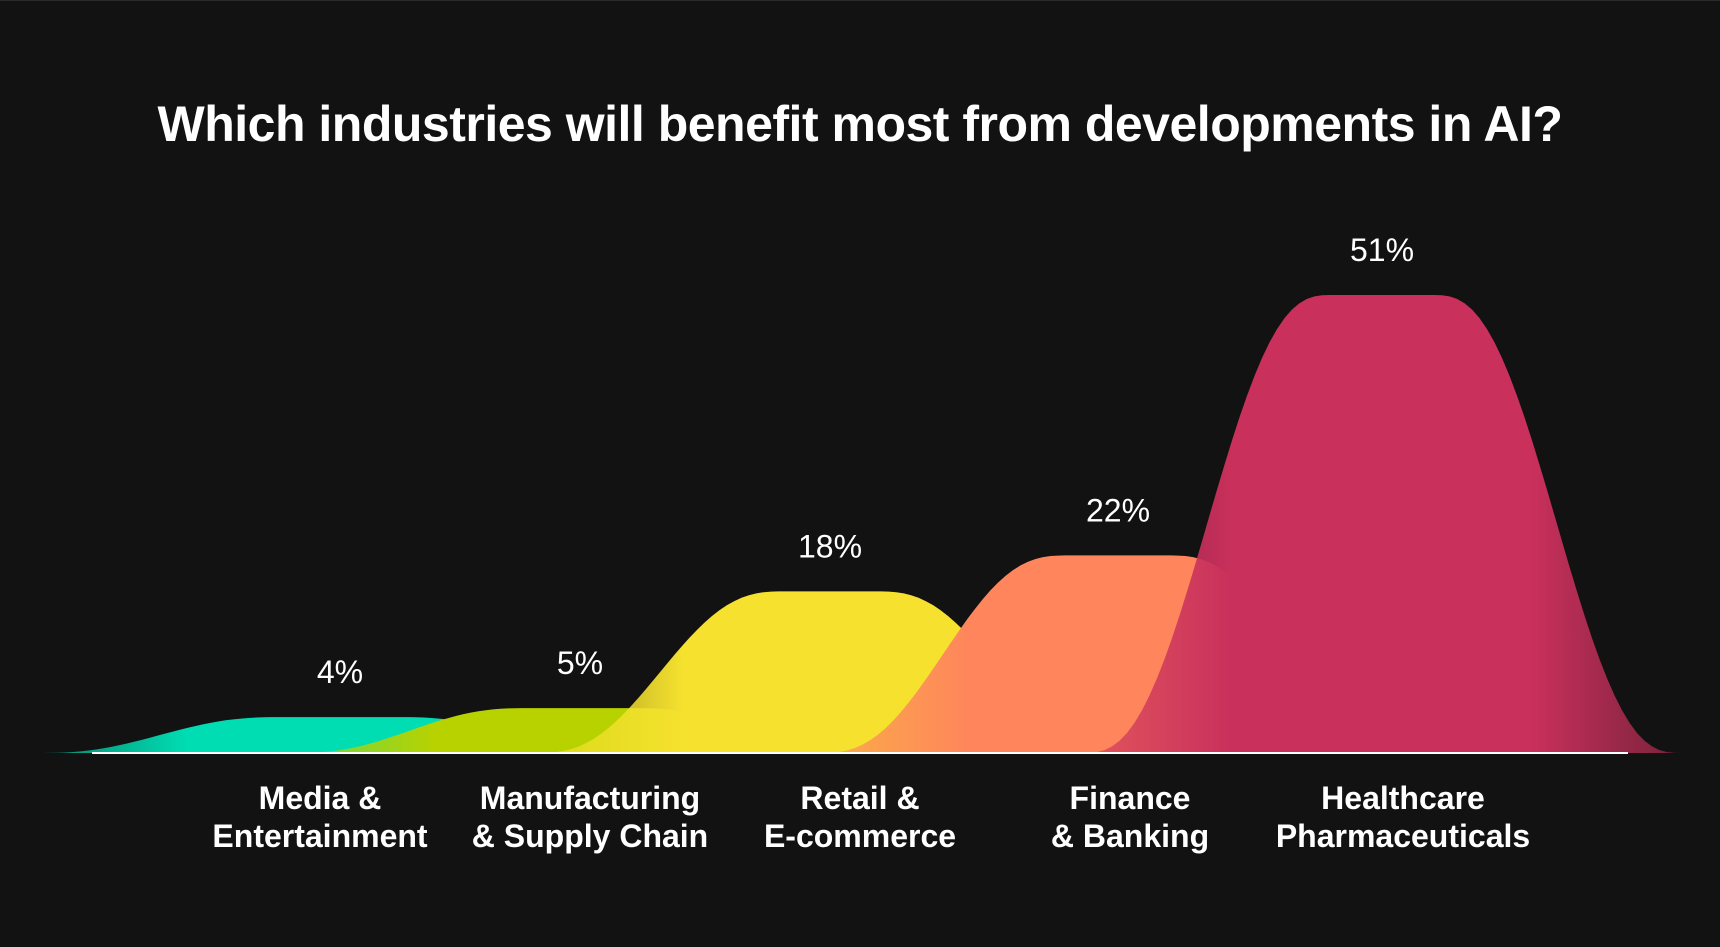 This screenshot has height=947, width=1720. Describe the element at coordinates (320, 798) in the screenshot. I see `category-label-line: Media &` at that location.